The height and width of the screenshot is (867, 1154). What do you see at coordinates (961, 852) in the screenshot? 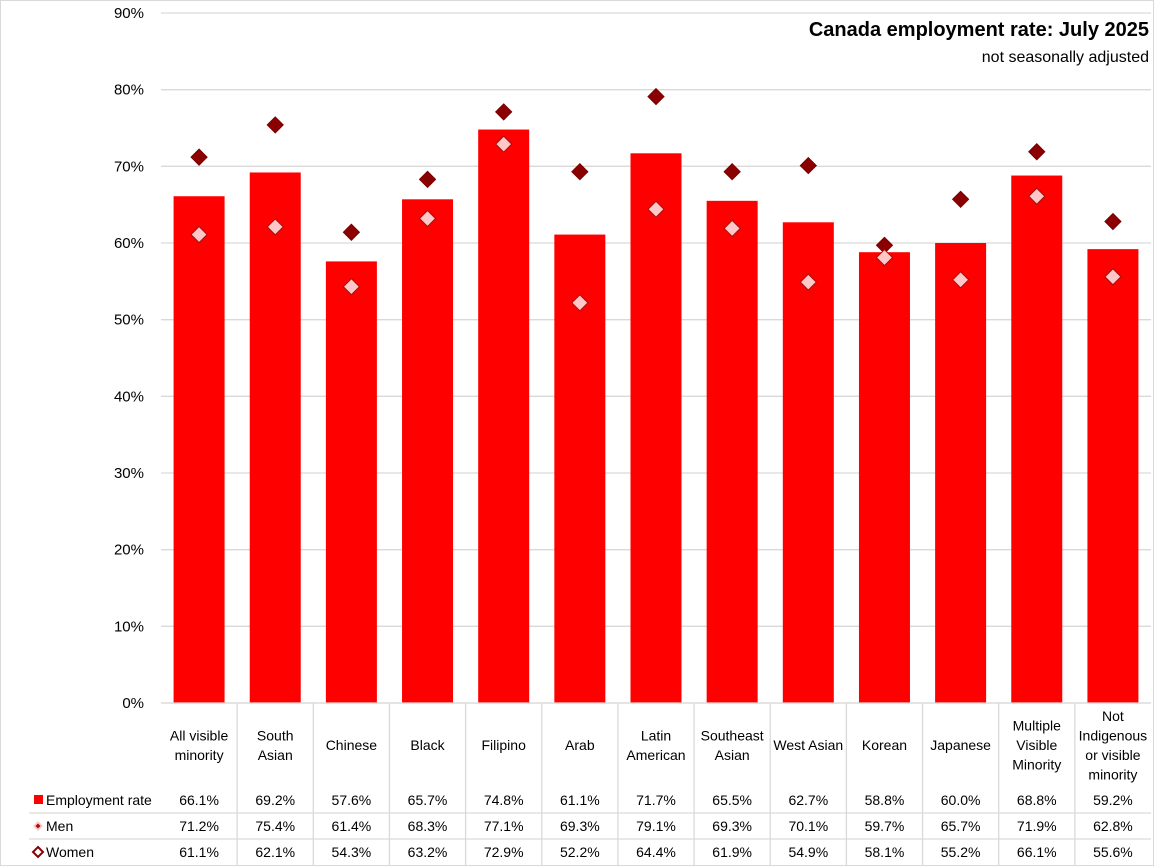
I see `table-cell: 55.2%` at bounding box center [961, 852].